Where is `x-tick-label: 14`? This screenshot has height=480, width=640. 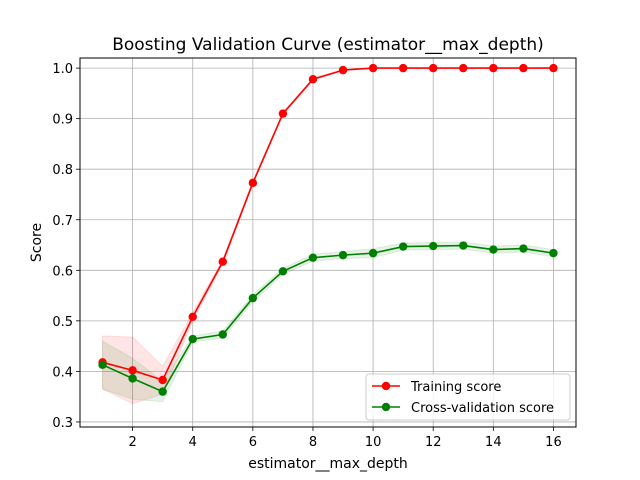
x-tick-label: 14 is located at coordinates (493, 442).